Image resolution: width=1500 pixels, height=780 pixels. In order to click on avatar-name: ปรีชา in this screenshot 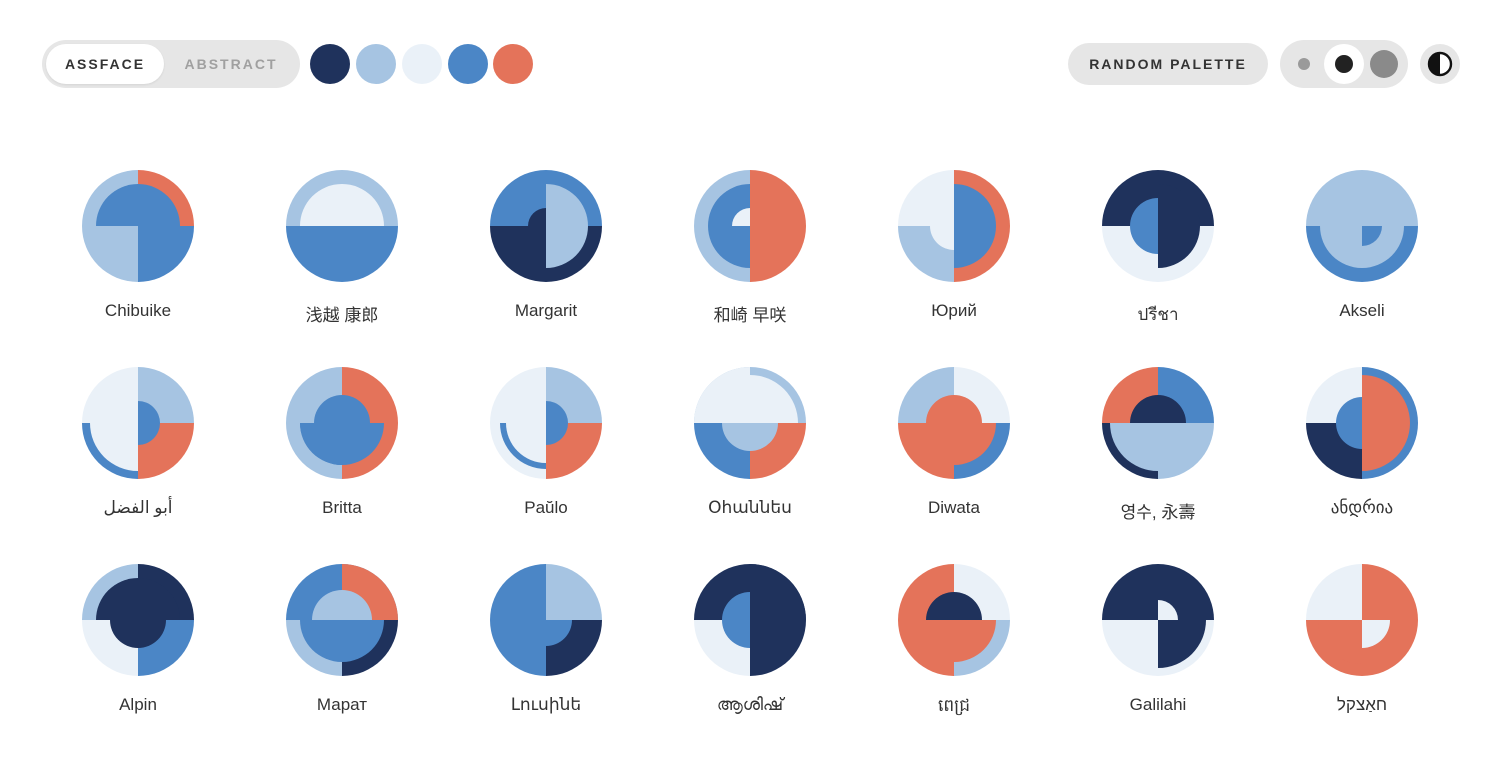, I will do `click(1158, 314)`.